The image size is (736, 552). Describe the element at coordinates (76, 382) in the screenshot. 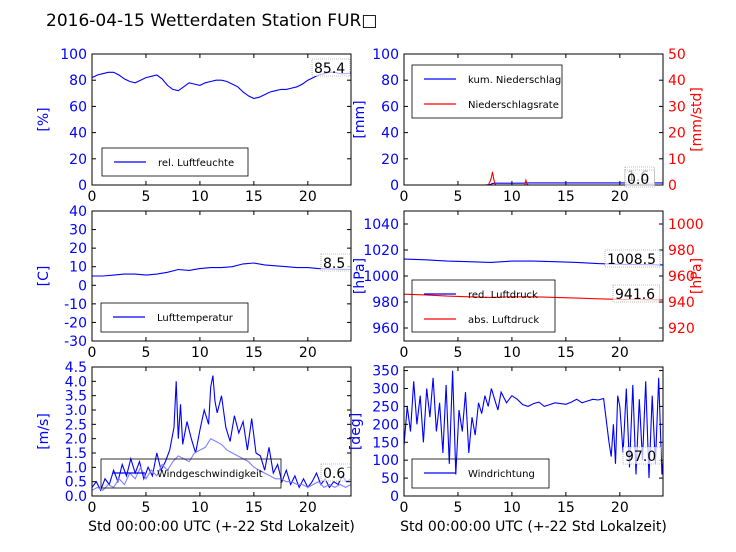

I see `y-tick-label-wind_speed-8: 4.0` at that location.